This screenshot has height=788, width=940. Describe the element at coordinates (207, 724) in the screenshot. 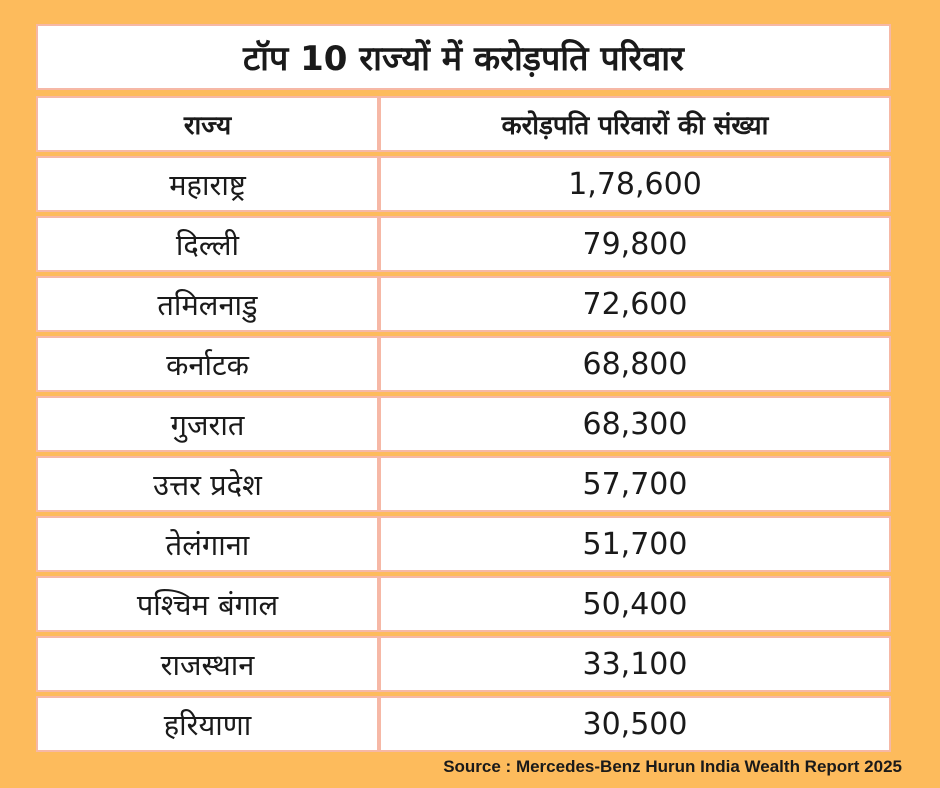

I see `state-cell: हरियाणा` at that location.